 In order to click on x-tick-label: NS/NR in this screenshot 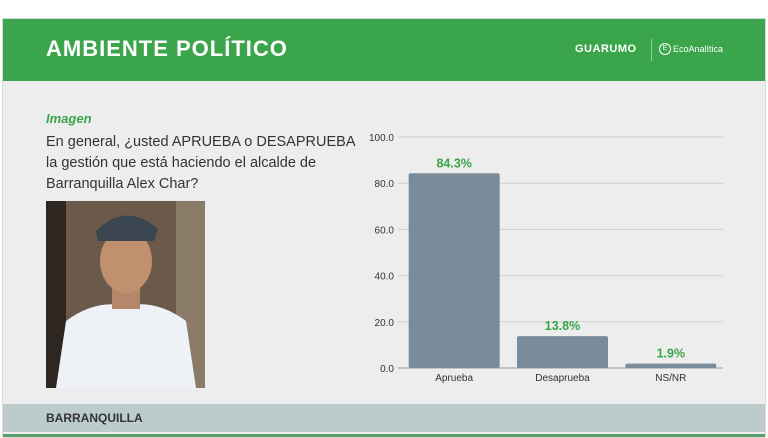, I will do `click(670, 378)`.